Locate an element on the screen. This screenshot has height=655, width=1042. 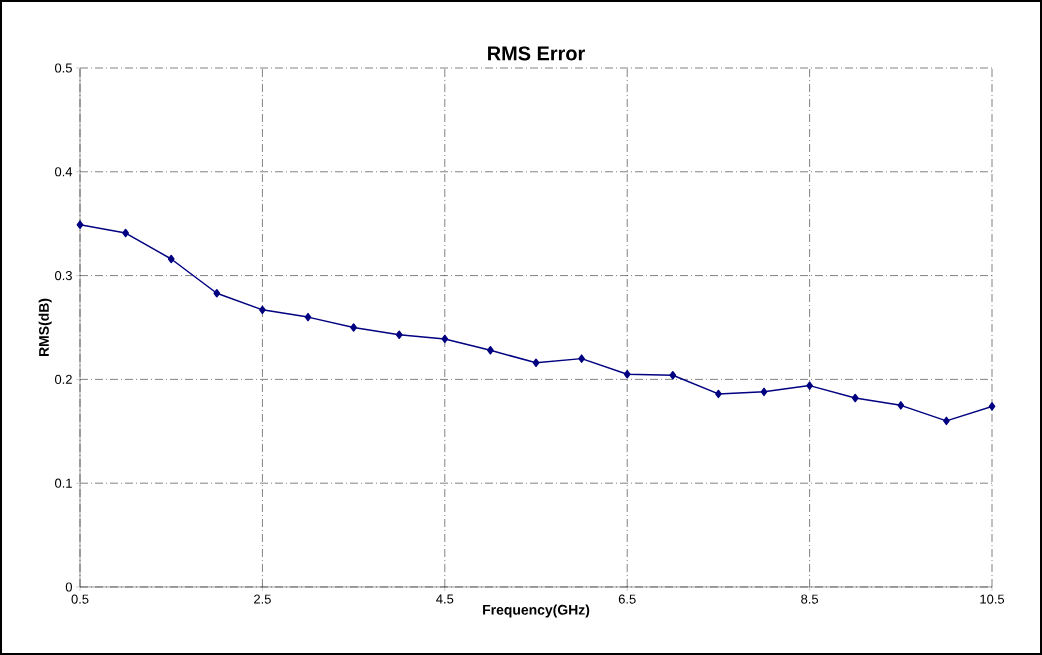
x-tick-label: 2.5 is located at coordinates (262, 599).